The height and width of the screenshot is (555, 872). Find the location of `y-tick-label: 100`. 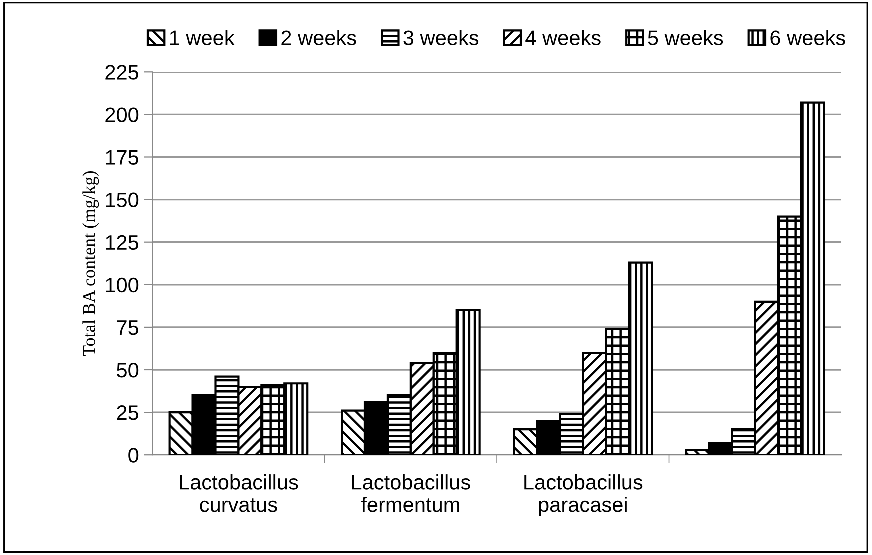

y-tick-label: 100 is located at coordinates (122, 285).